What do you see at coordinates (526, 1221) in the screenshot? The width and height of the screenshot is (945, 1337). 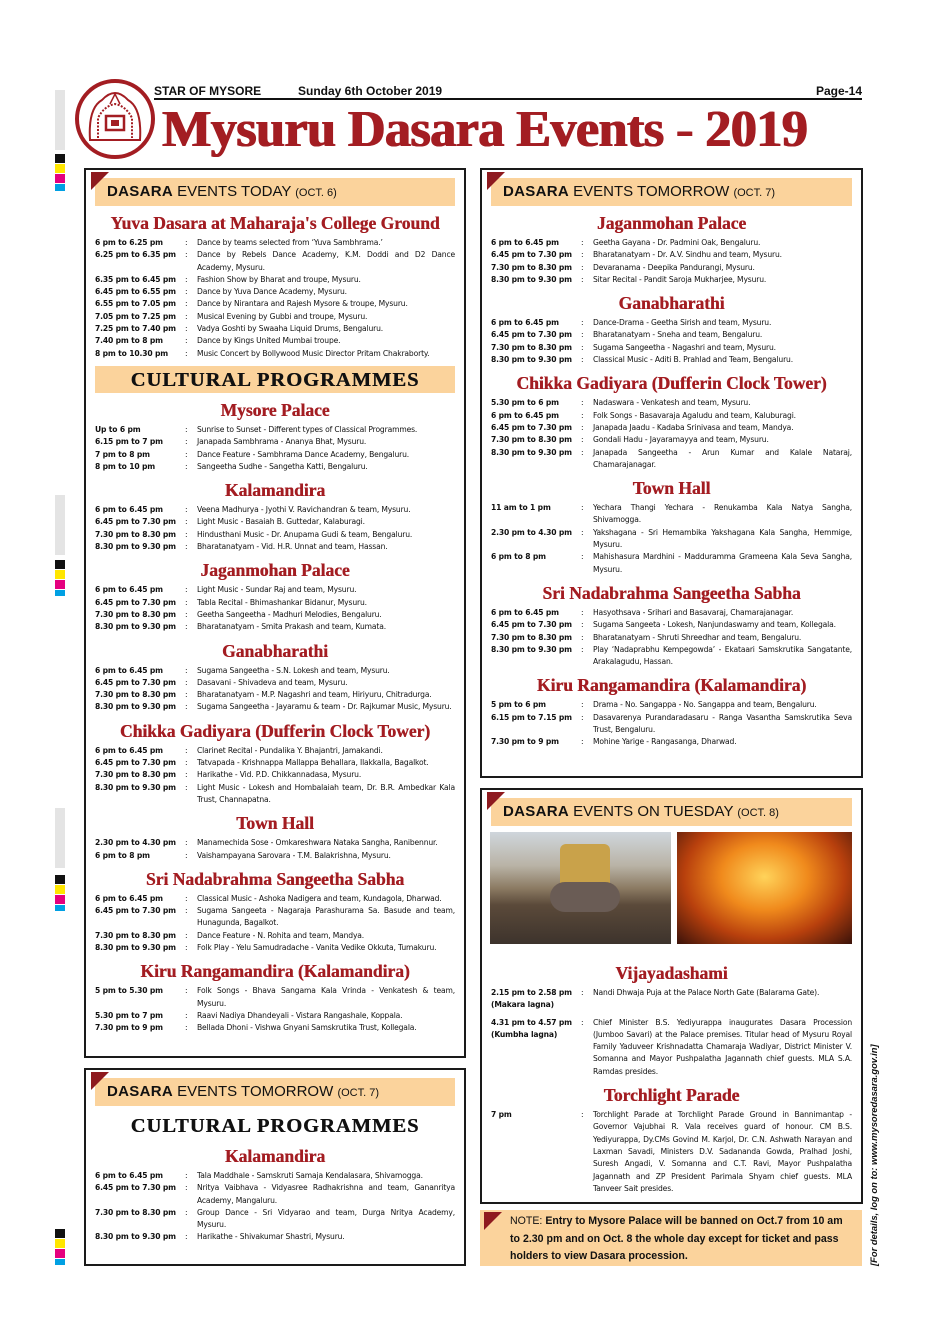 I see `note-label: NOTE:` at bounding box center [526, 1221].